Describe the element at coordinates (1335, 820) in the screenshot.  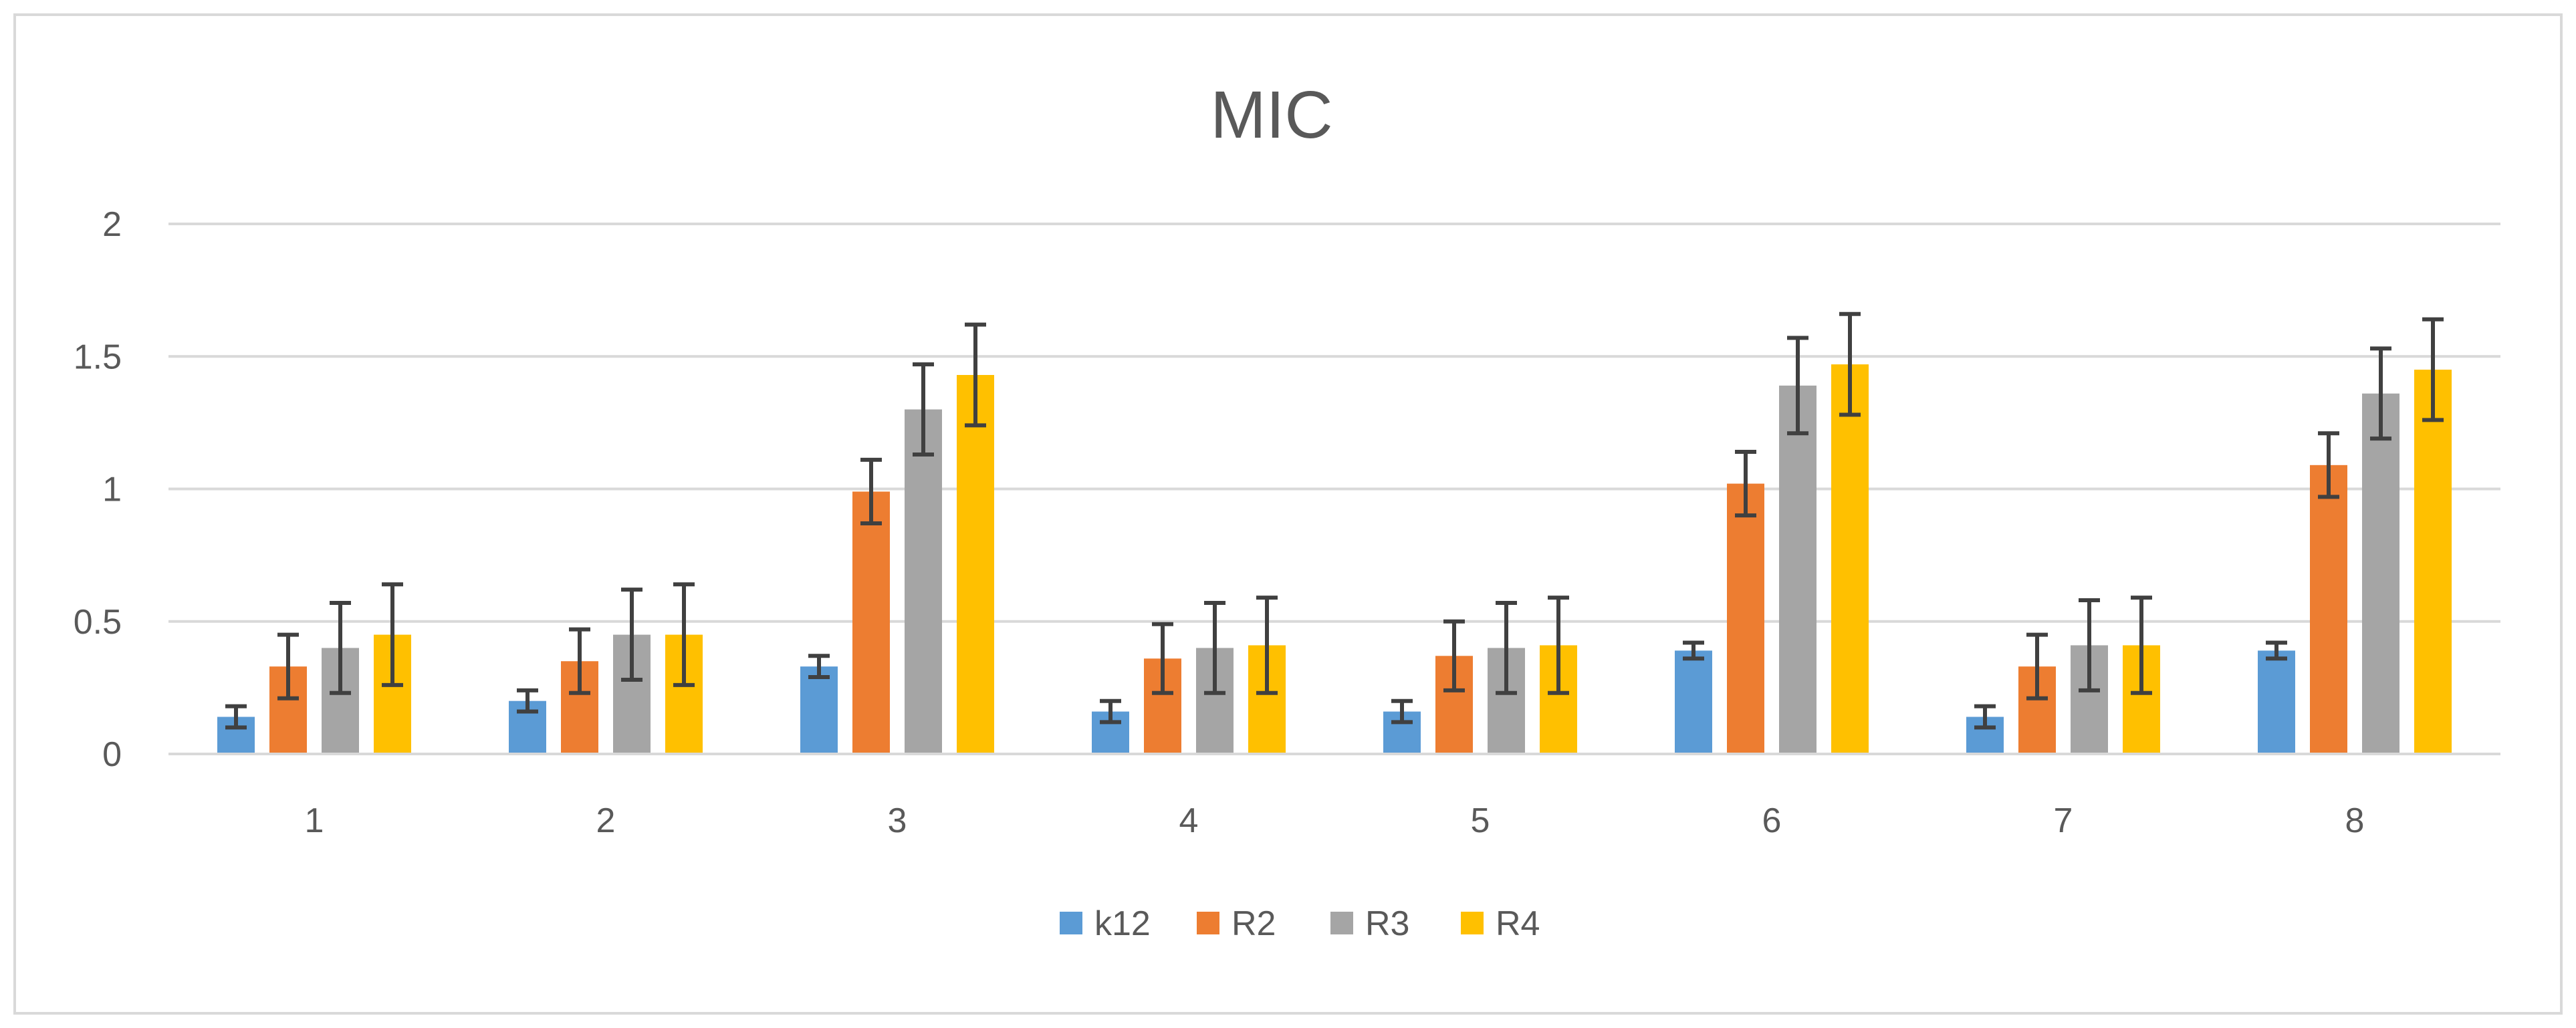
I see `x-axis-ticks: 1 2 3 4 5 6 7 8` at that location.